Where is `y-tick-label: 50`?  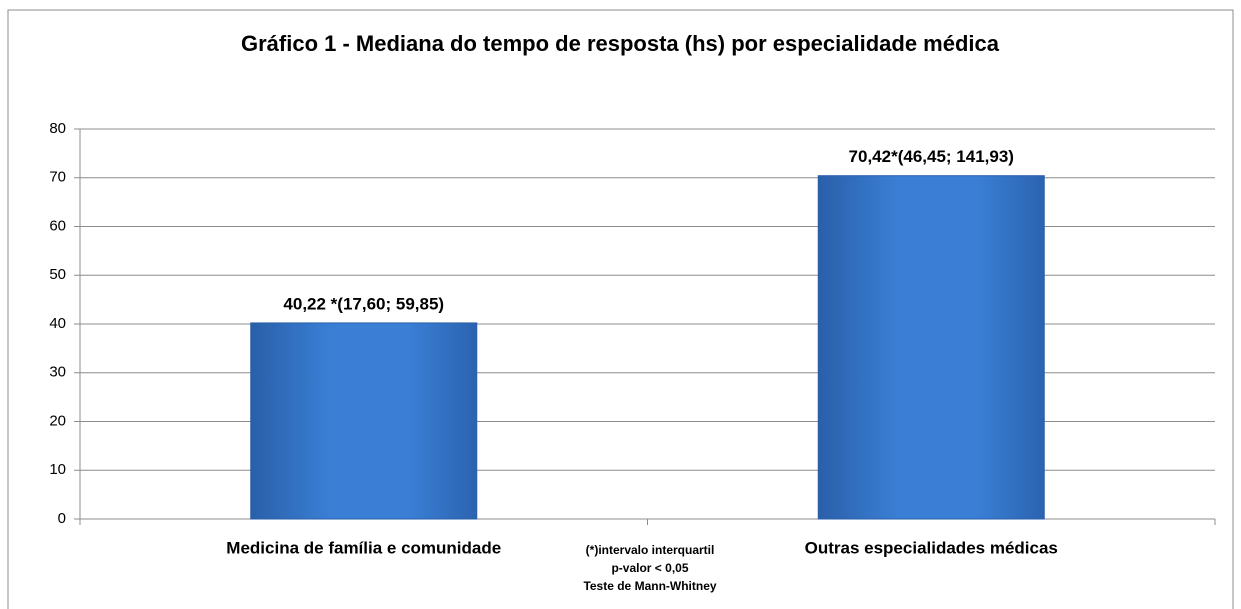 y-tick-label: 50 is located at coordinates (57, 274).